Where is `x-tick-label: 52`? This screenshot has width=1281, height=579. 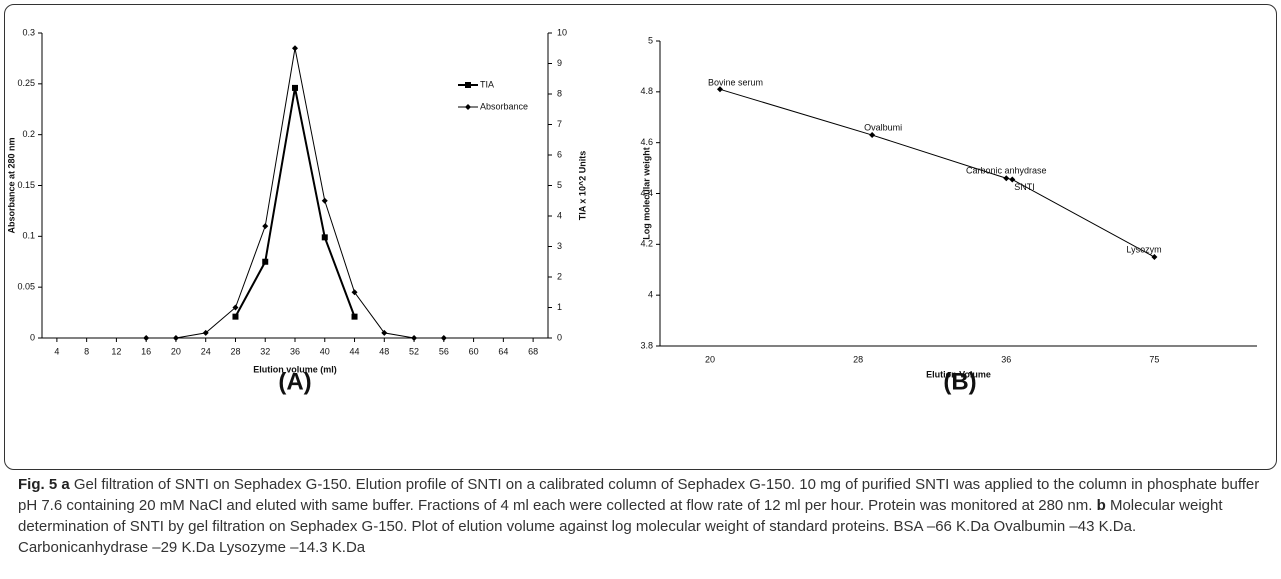 x-tick-label: 52 is located at coordinates (414, 351).